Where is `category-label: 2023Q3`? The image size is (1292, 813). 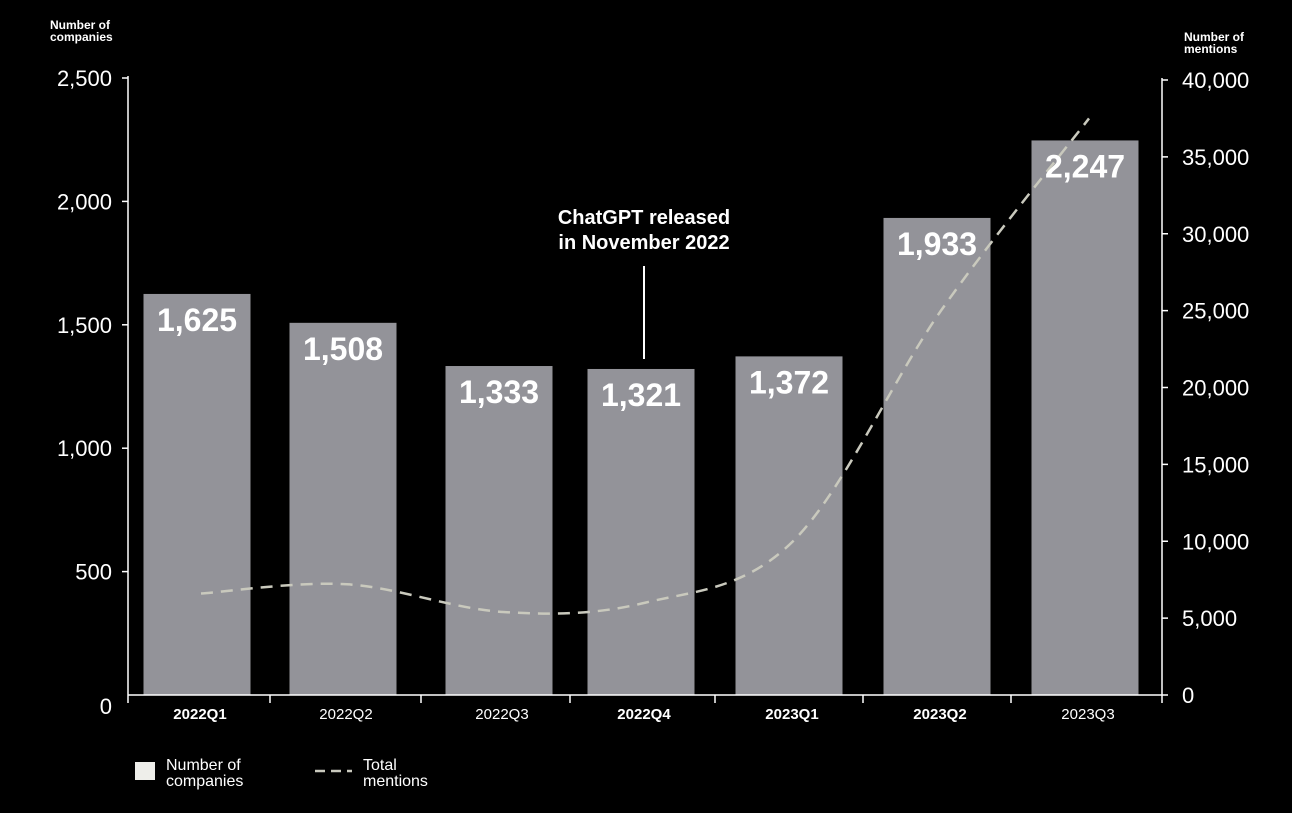
category-label: 2023Q3 is located at coordinates (1087, 714).